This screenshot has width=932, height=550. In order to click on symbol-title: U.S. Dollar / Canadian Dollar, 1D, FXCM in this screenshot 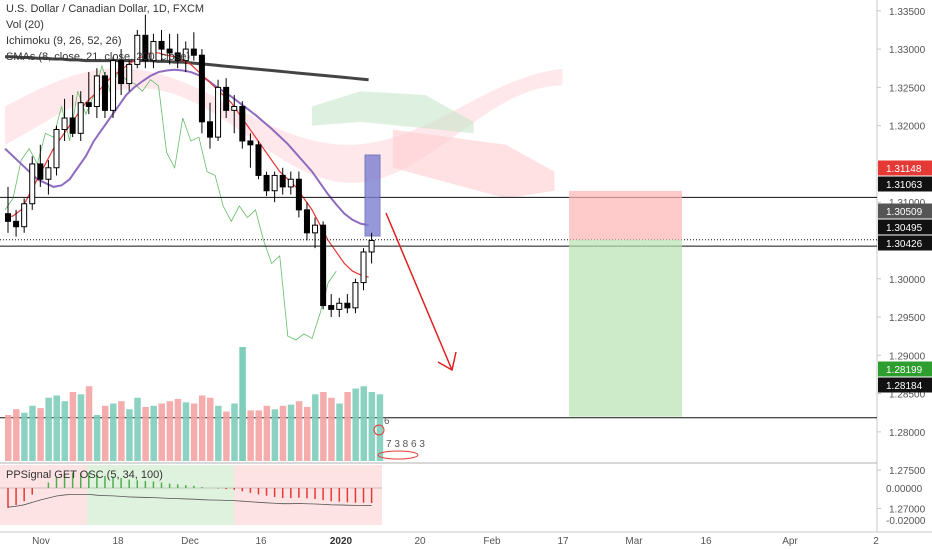, I will do `click(105, 9)`.